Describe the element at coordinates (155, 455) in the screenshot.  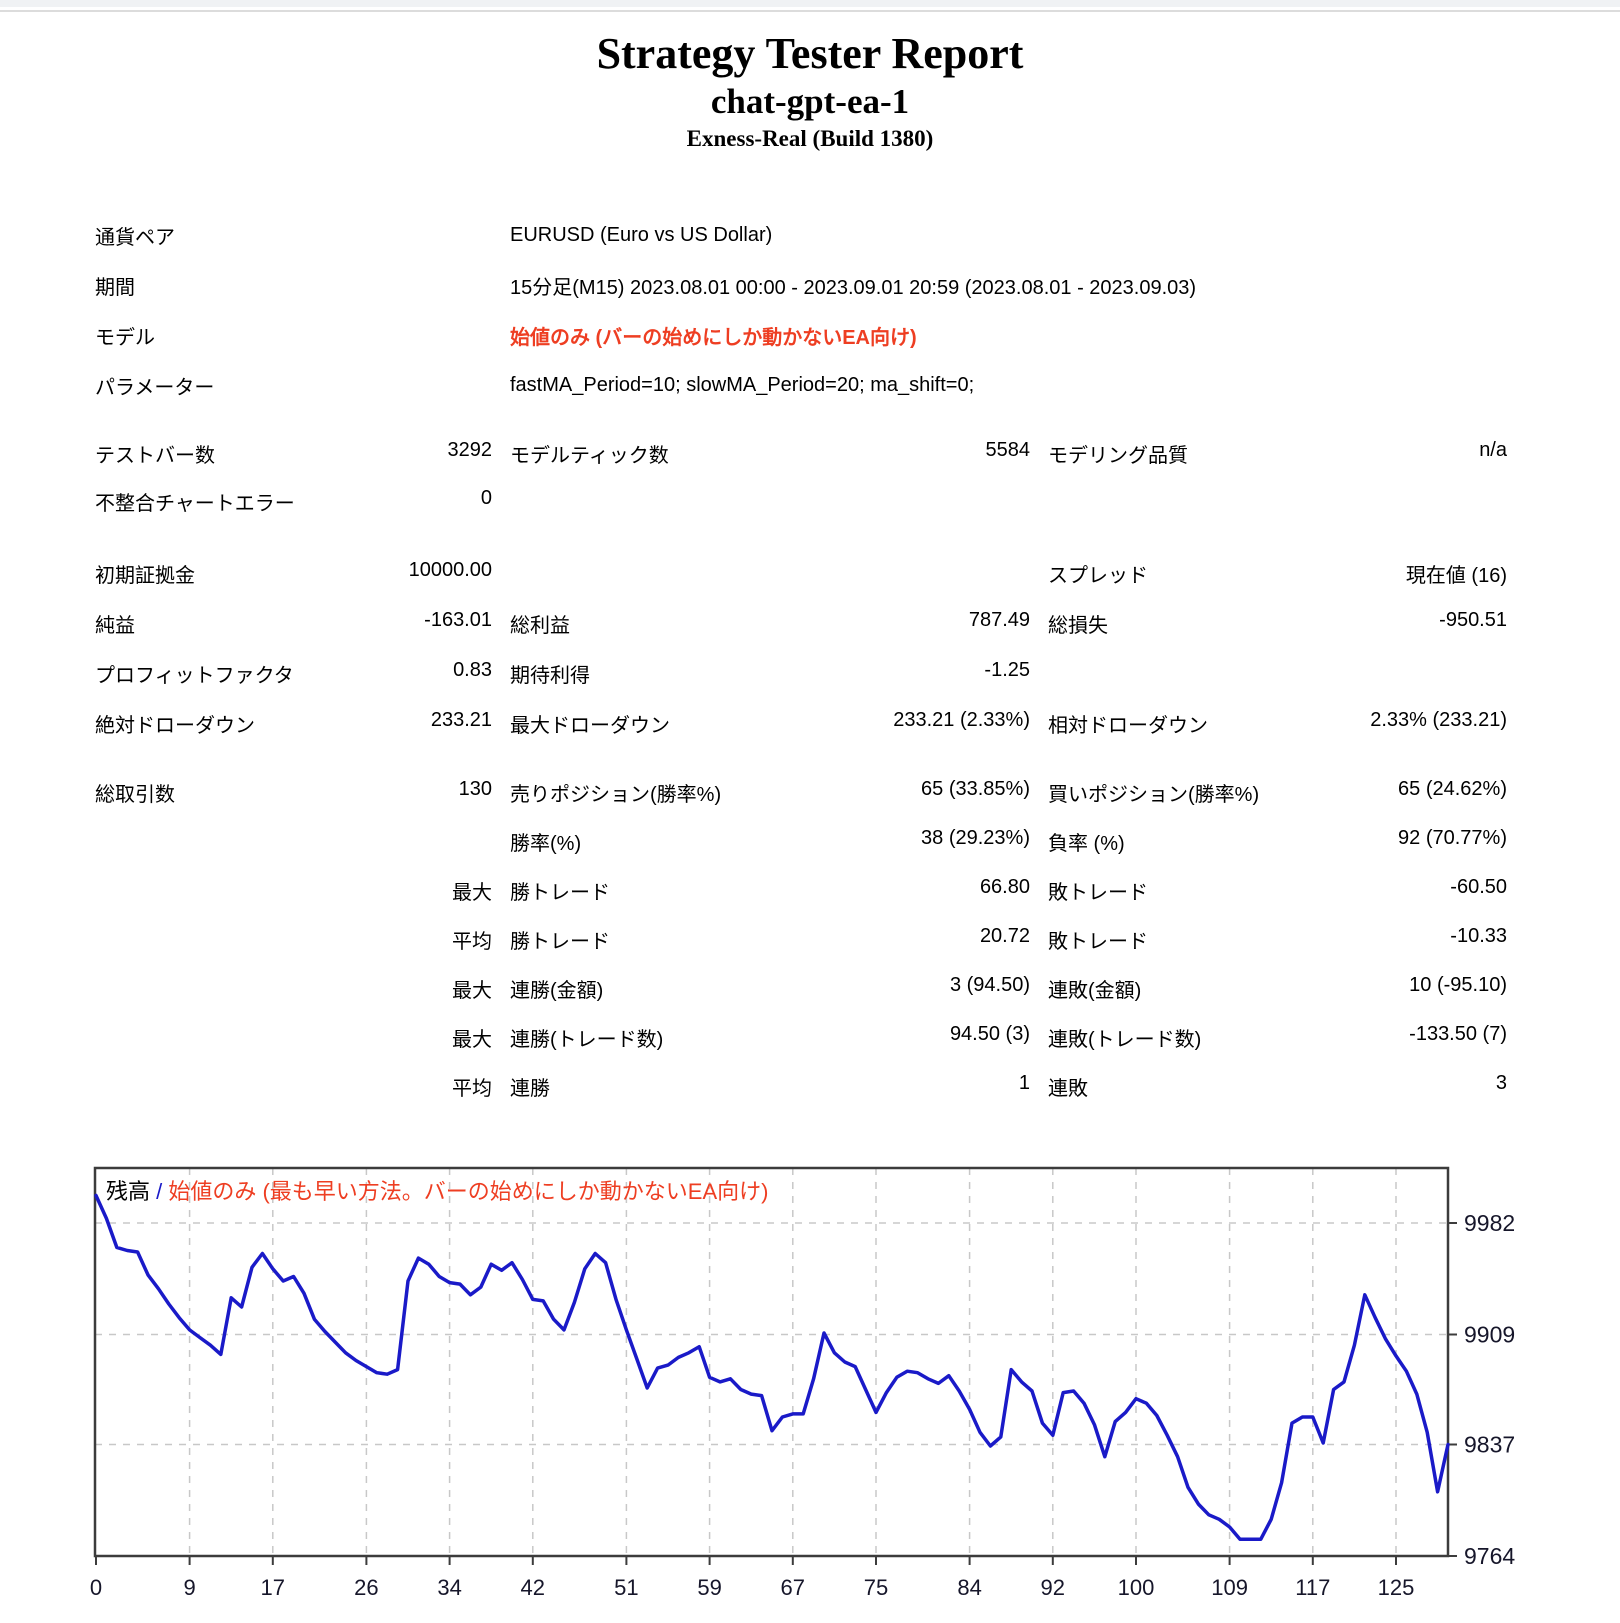
I see `stat-label: テストバー数` at that location.